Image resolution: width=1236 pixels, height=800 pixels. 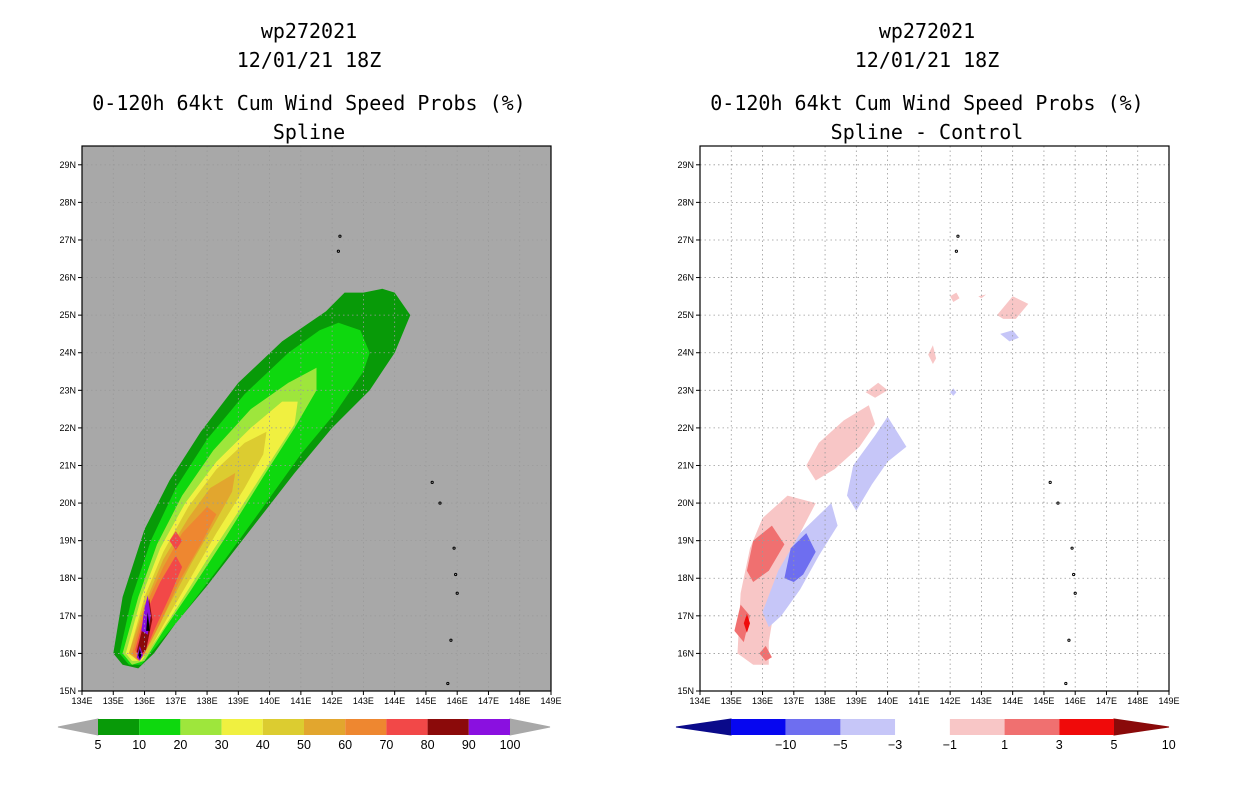 I want to click on x-tick-label-0-15: 149E, so click(x=550, y=701).